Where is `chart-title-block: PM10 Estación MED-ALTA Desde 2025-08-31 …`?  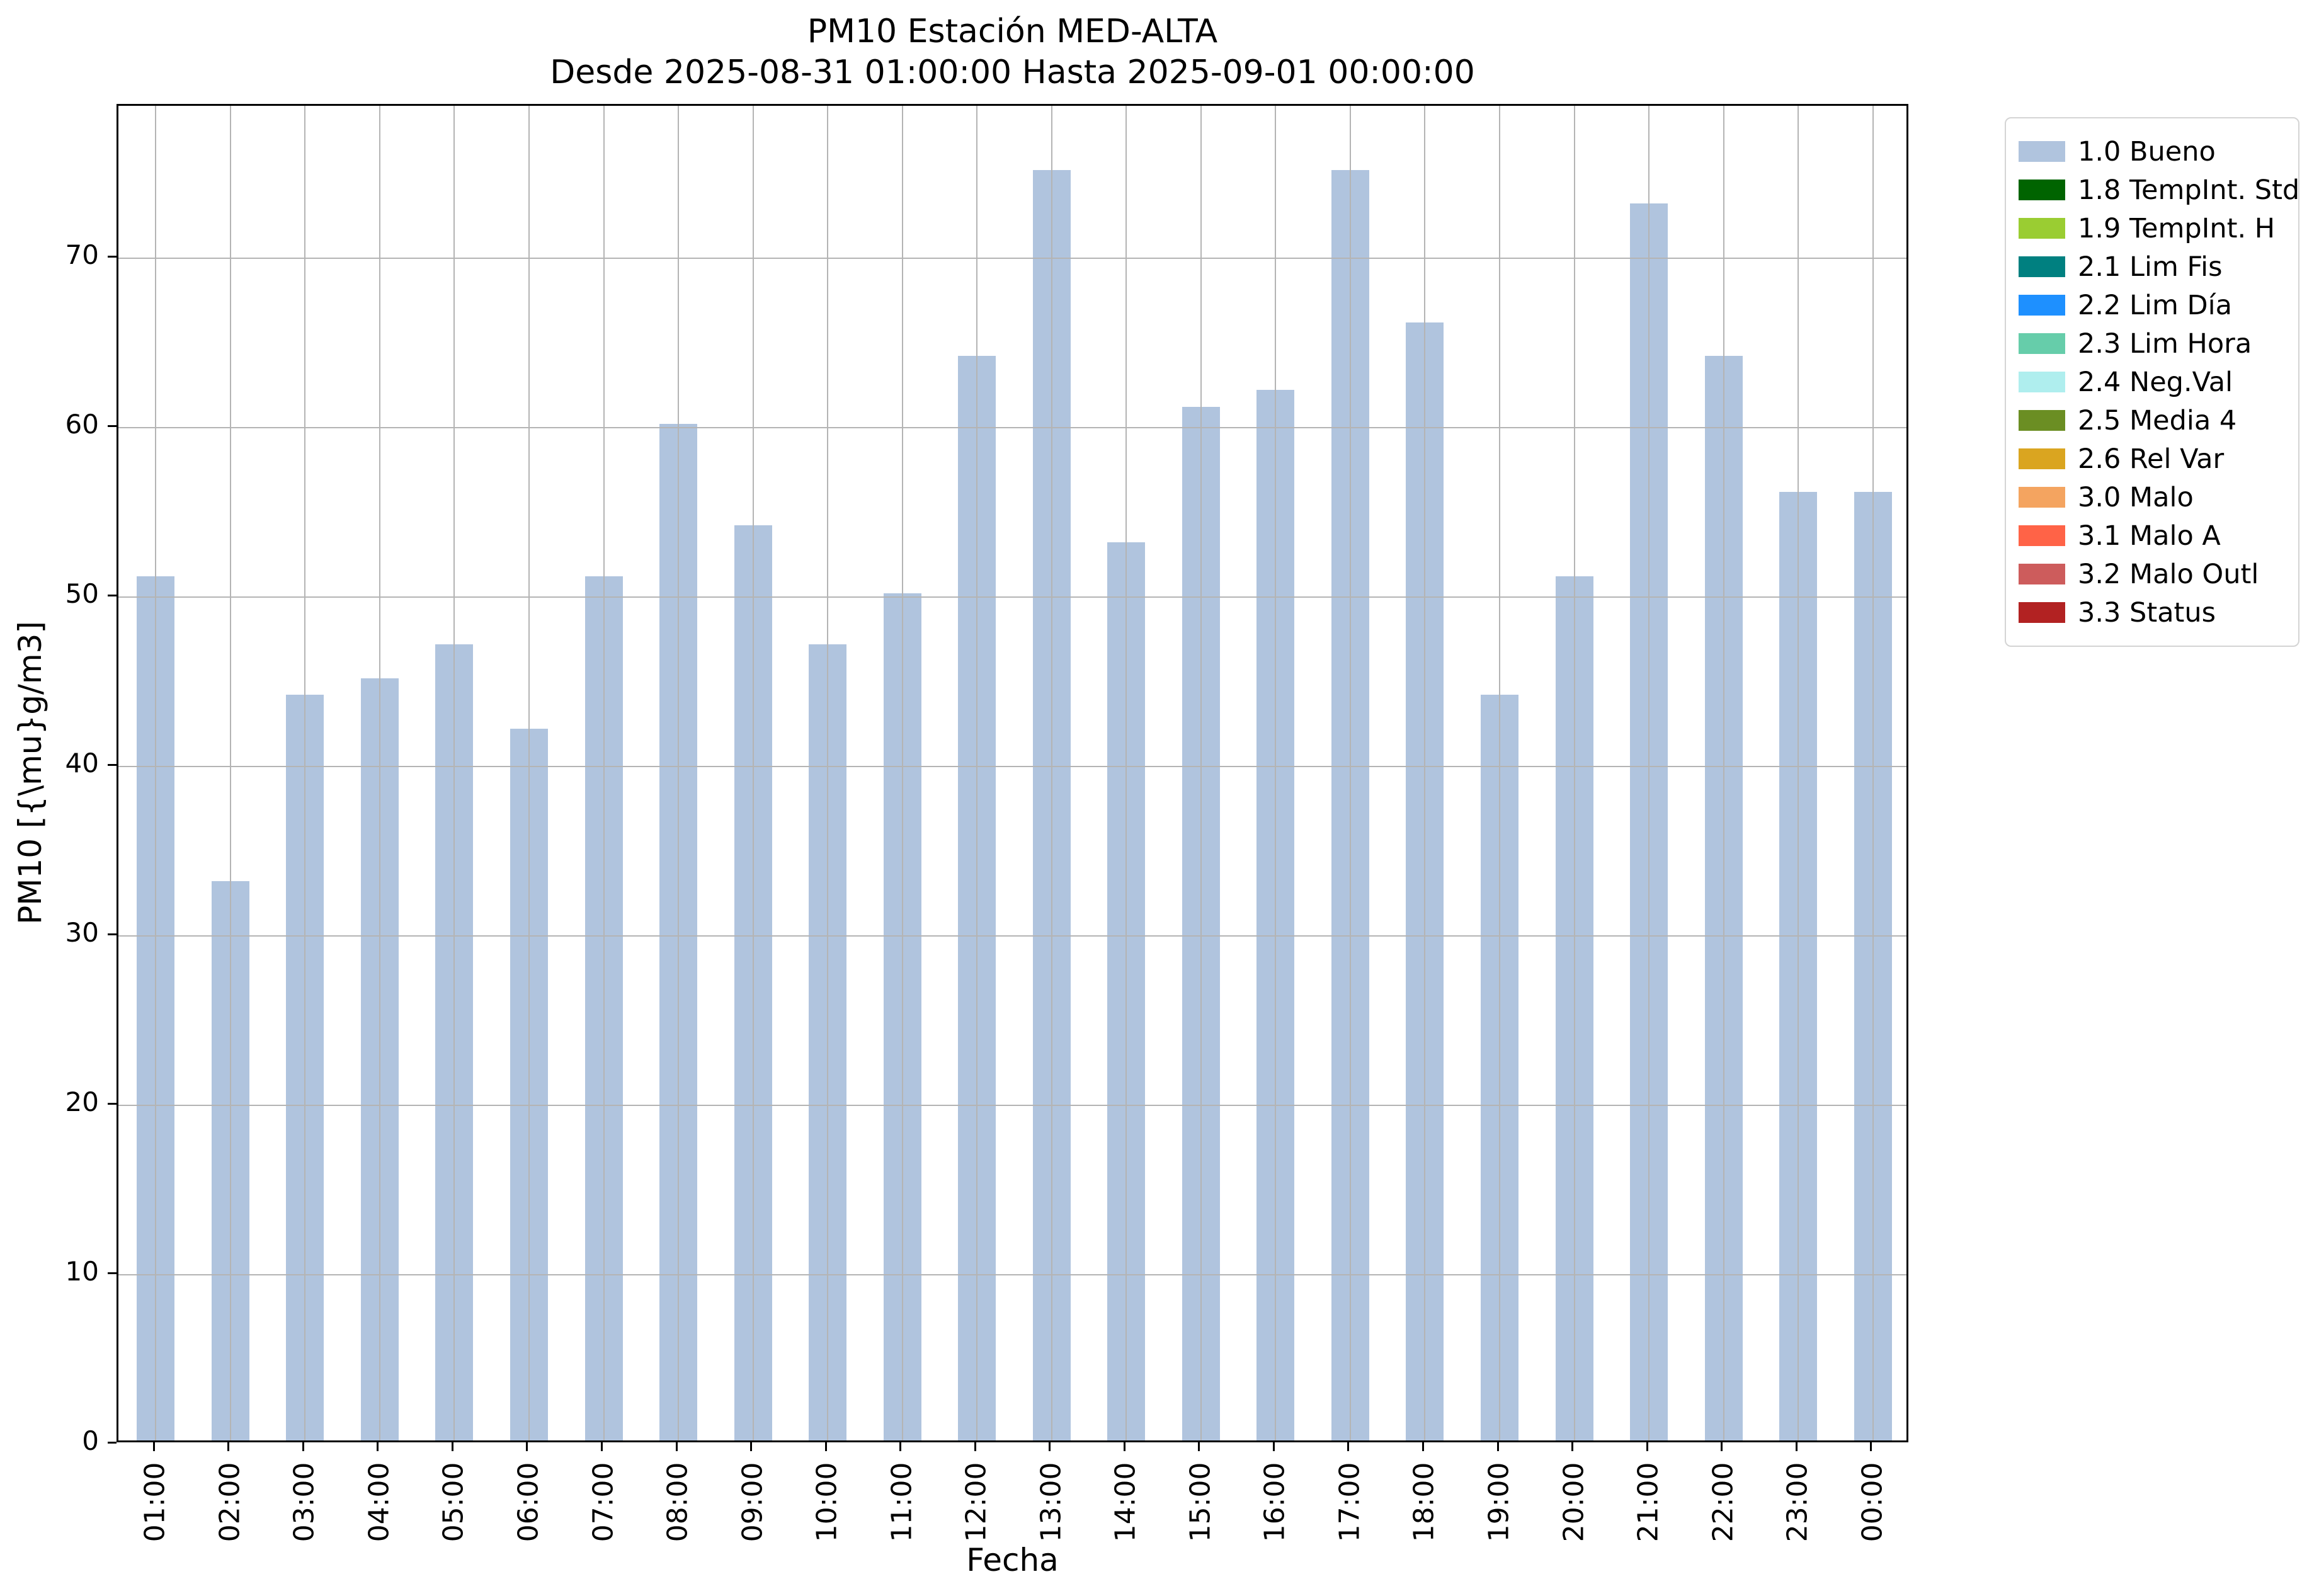 chart-title-block: PM10 Estación MED-ALTA Desde 2025-08-31 … is located at coordinates (1012, 52).